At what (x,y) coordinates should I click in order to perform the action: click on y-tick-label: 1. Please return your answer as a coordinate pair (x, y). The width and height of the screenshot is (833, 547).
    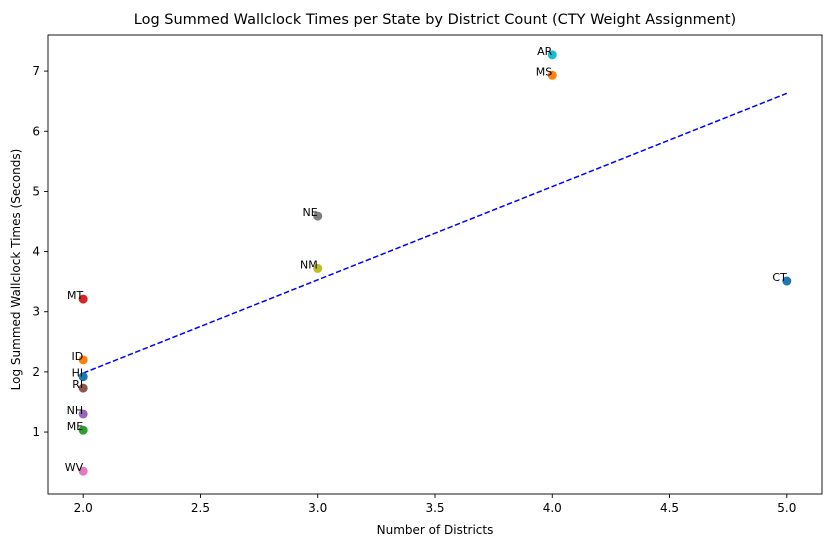
    Looking at the image, I should click on (36, 432).